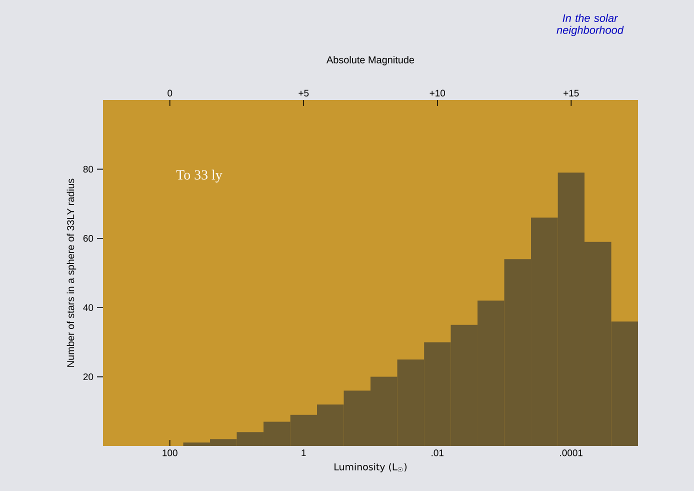  What do you see at coordinates (170, 93) in the screenshot?
I see `x2-tick-label: 0` at bounding box center [170, 93].